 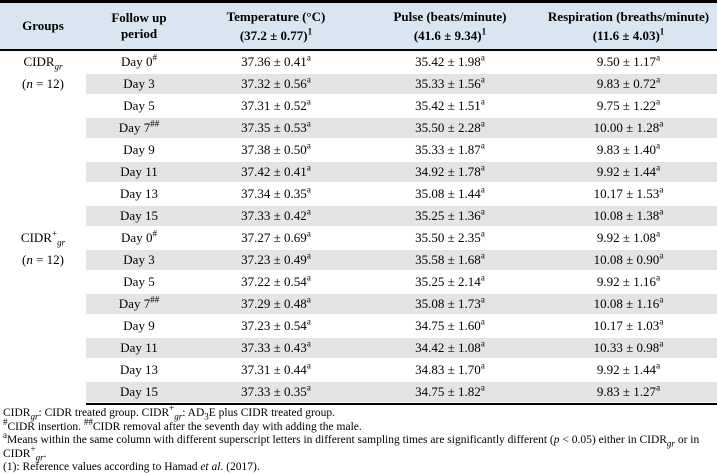 I want to click on value-text: 37.38 ± 0.50, so click(x=274, y=149).